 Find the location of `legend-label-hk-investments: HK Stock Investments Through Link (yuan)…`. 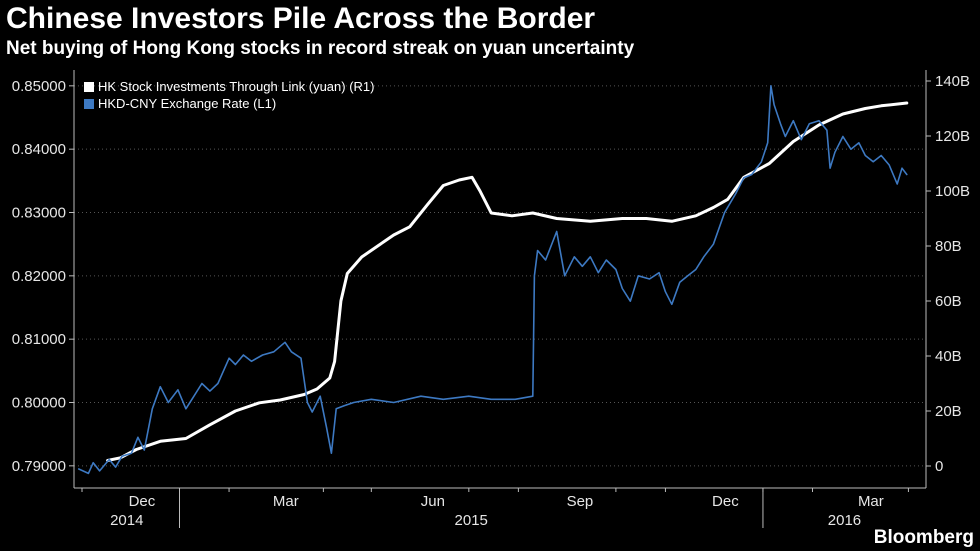

legend-label-hk-investments: HK Stock Investments Through Link (yuan)… is located at coordinates (236, 86).